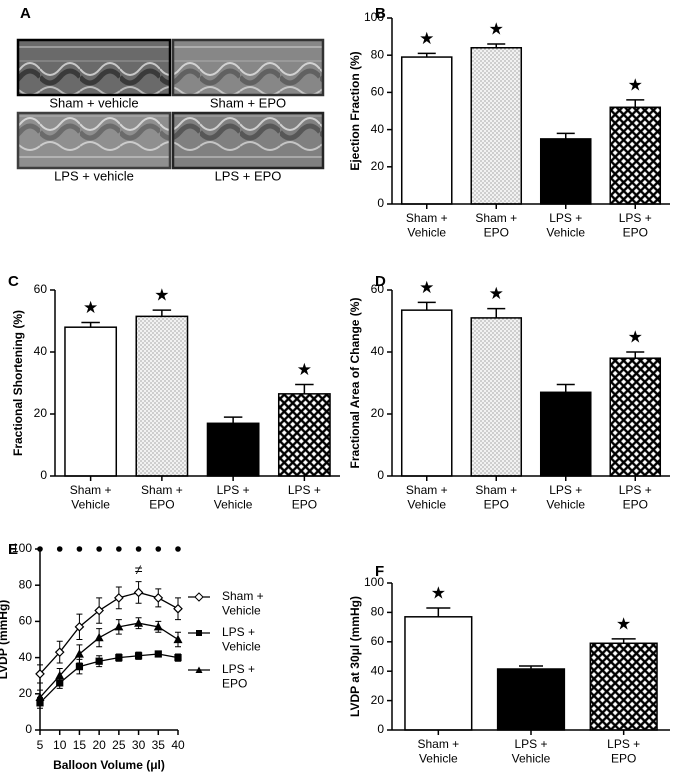 The width and height of the screenshot is (677, 778). Describe the element at coordinates (60, 745) in the screenshot. I see `x-tick-label: 10` at that location.